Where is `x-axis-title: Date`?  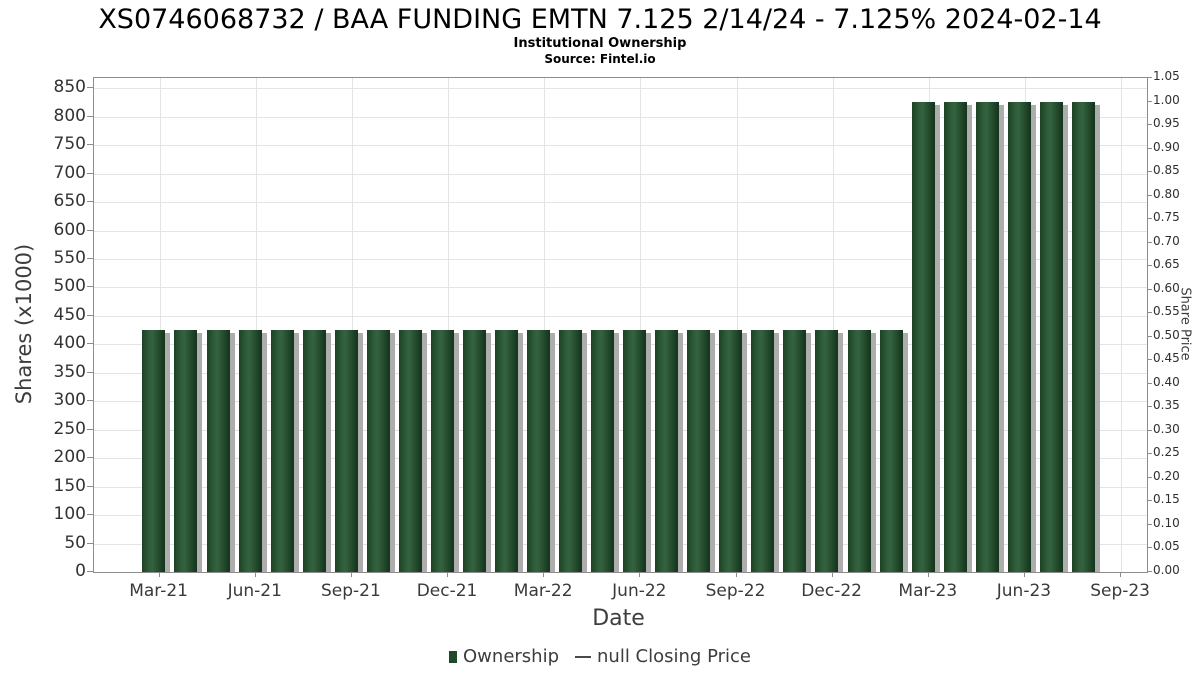 x-axis-title: Date is located at coordinates (618, 618).